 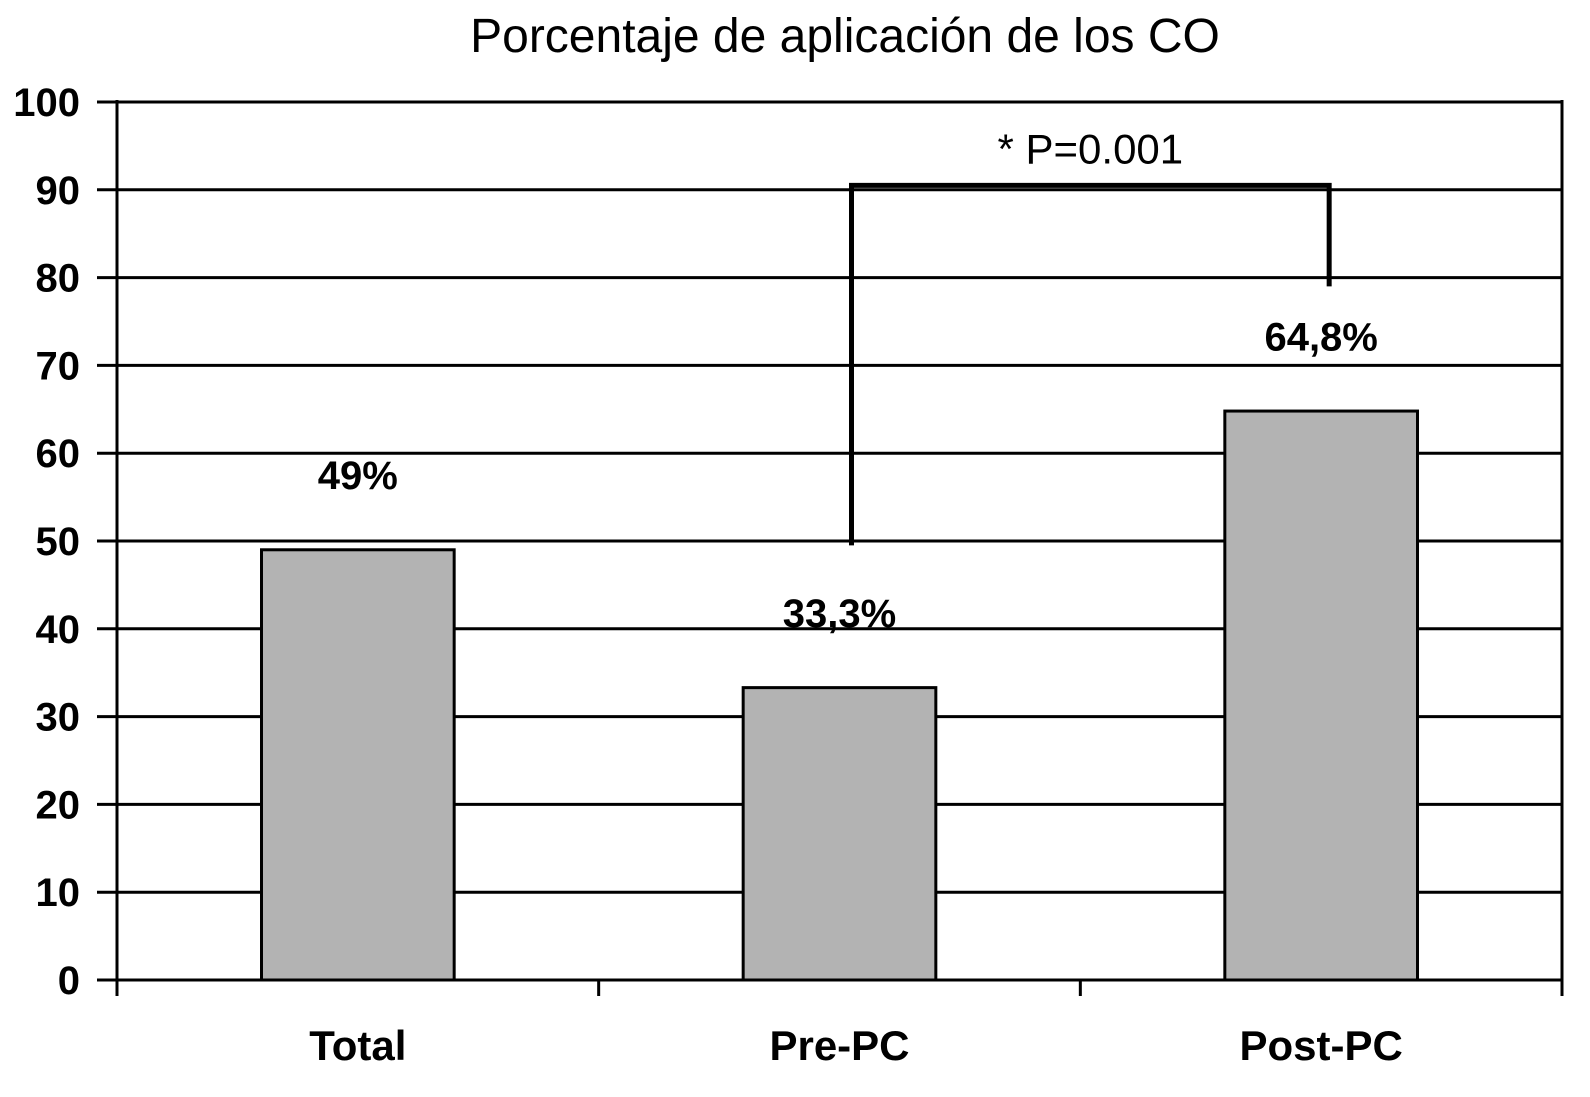 I want to click on data-label: 49%, so click(x=358, y=476).